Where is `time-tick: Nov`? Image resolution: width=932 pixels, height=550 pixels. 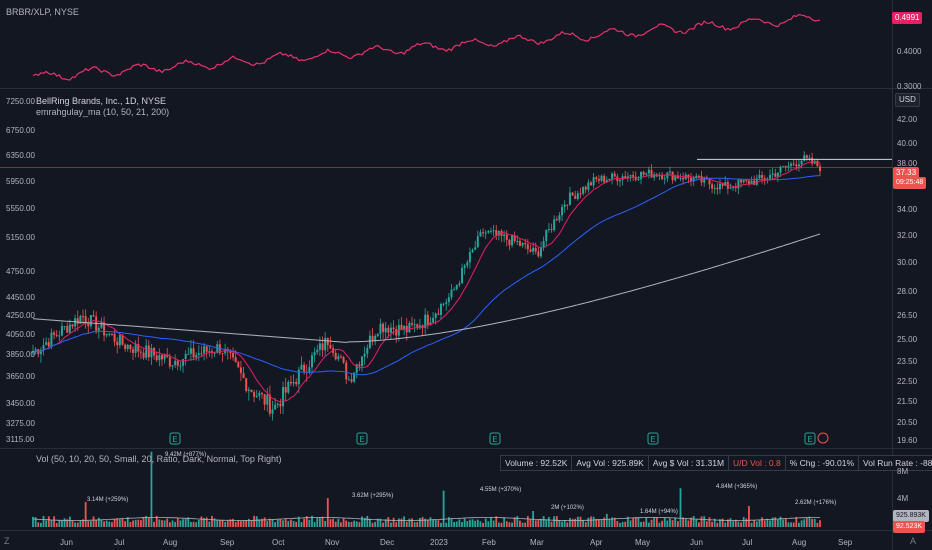
time-tick: Nov is located at coordinates (332, 542).